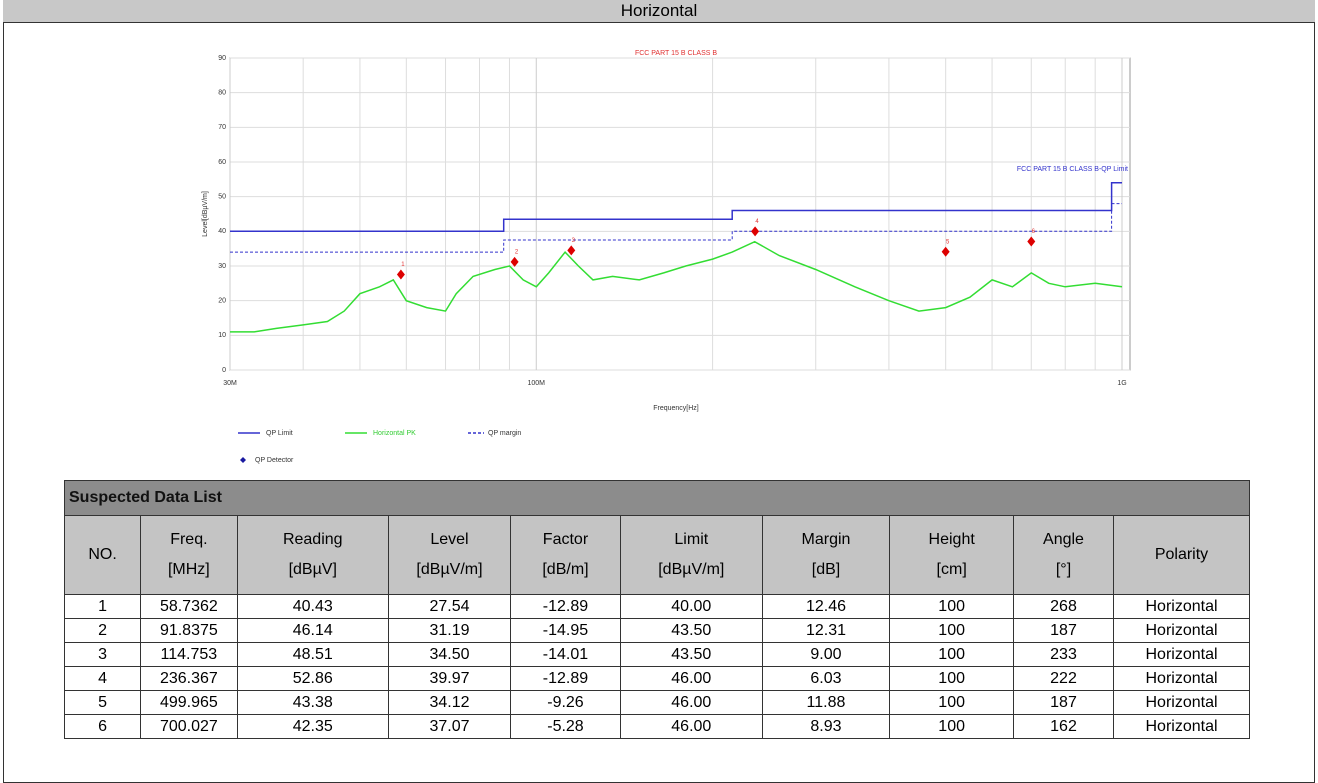 The height and width of the screenshot is (783, 1318). I want to click on column-header: Reading [dBµV], so click(312, 555).